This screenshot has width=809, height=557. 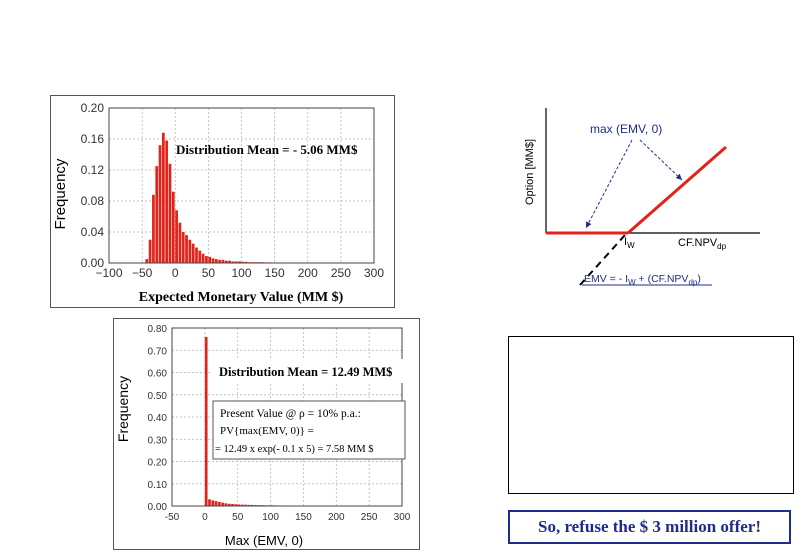 What do you see at coordinates (60, 193) in the screenshot?
I see `emv-y-axis-label: Frequency` at bounding box center [60, 193].